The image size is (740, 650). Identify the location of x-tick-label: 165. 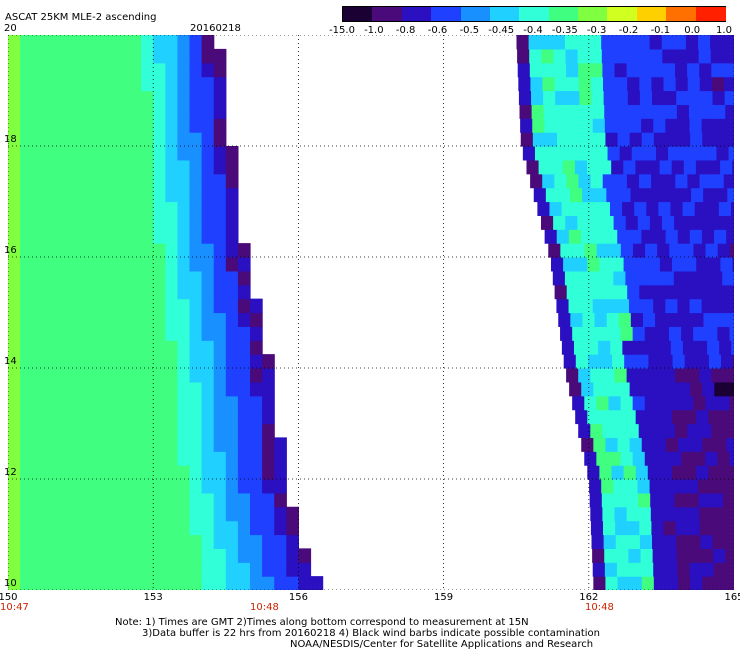
(732, 597).